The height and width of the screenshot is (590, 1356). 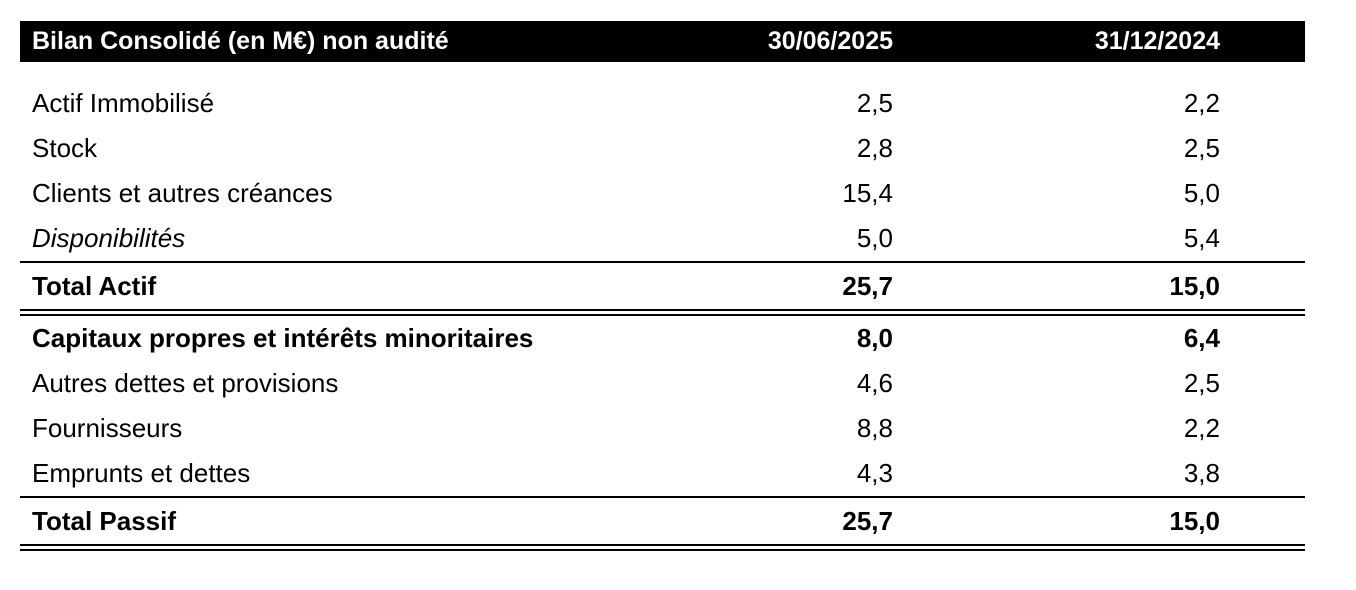 What do you see at coordinates (662, 193) in the screenshot?
I see `table-row-clients-et-autres-creances: Clients et autres créances 15,4 5,0` at bounding box center [662, 193].